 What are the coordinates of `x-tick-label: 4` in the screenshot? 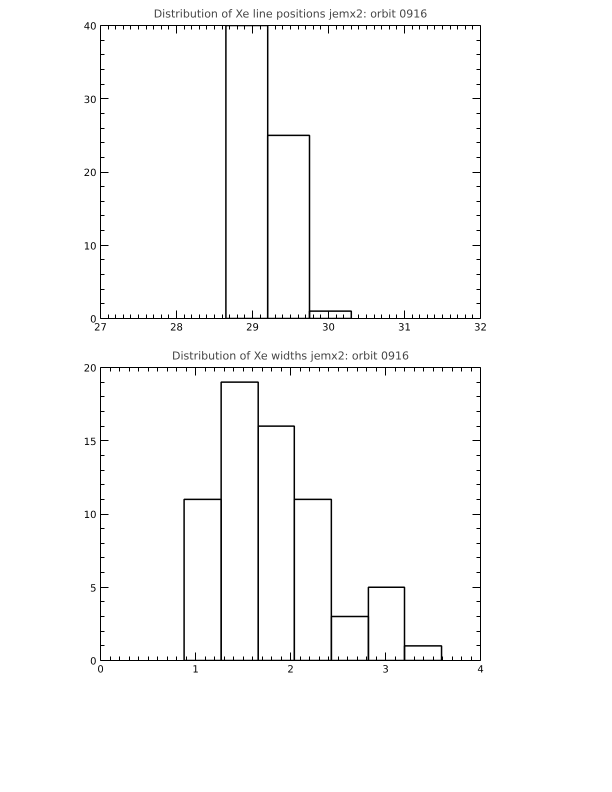 It's located at (480, 670).